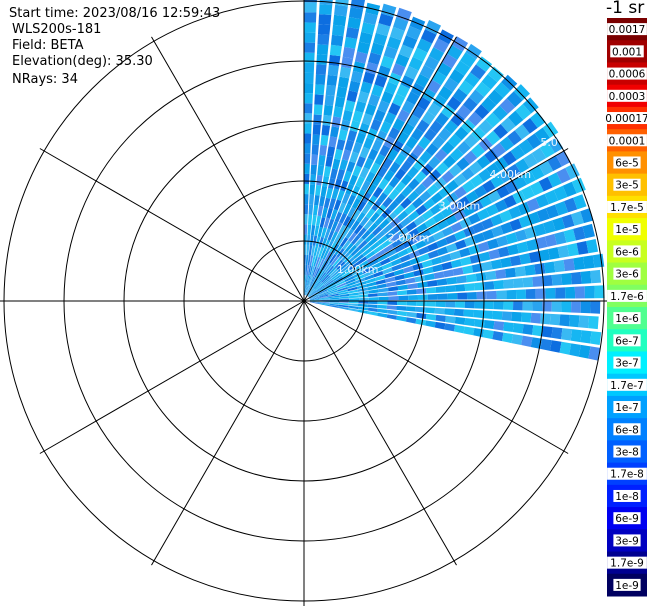 The image size is (647, 607). I want to click on ray, so click(405, 181).